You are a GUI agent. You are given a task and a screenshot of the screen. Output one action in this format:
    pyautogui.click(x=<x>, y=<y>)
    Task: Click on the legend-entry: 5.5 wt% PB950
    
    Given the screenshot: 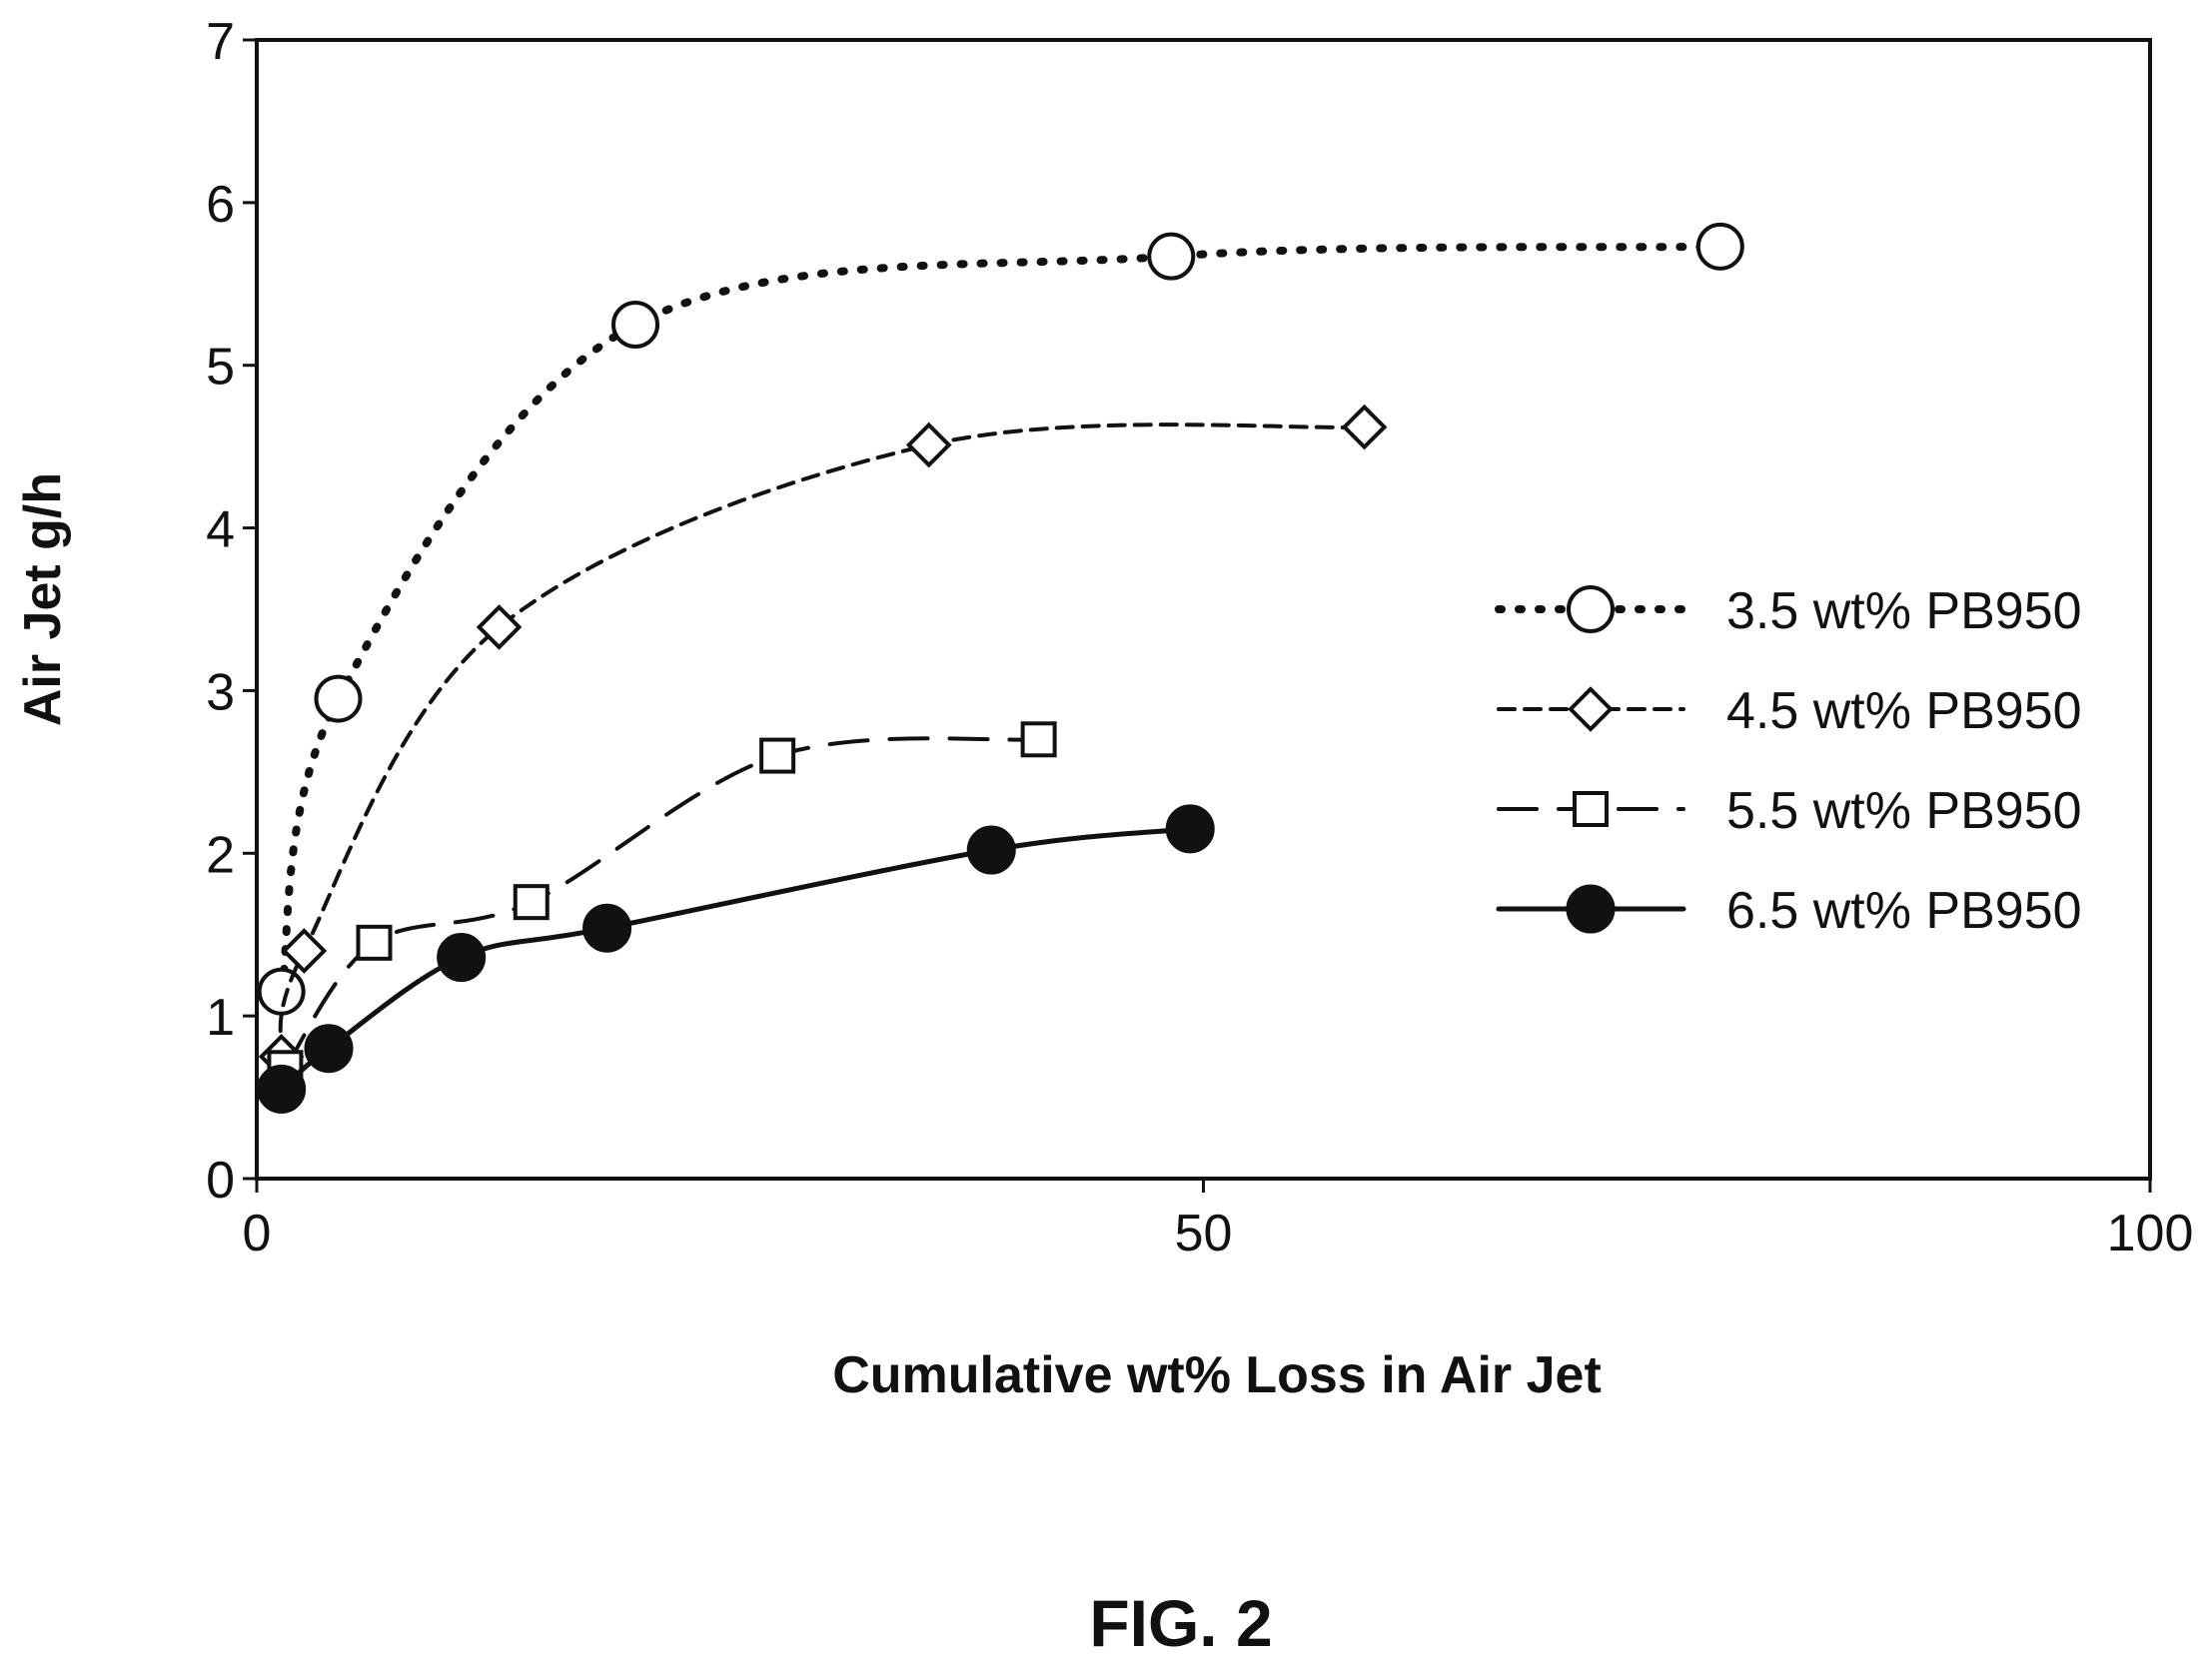 What is the action you would take?
    pyautogui.click(x=1789, y=811)
    